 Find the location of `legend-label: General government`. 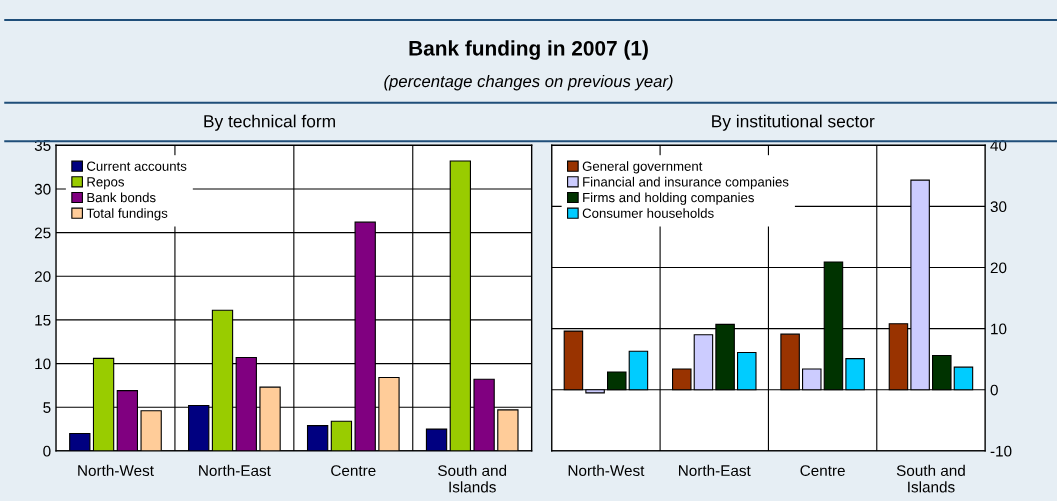

legend-label: General government is located at coordinates (642, 167).